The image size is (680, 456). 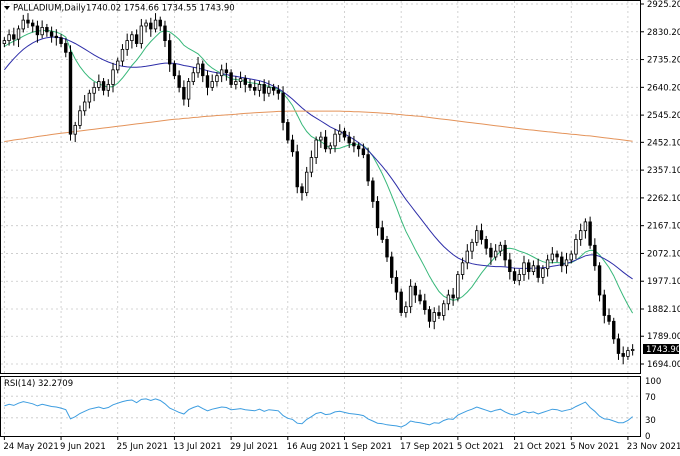 What do you see at coordinates (160, 9) in the screenshot?
I see `ohlc-values: 1740.02 1754.66 1734.55 1743.90` at bounding box center [160, 9].